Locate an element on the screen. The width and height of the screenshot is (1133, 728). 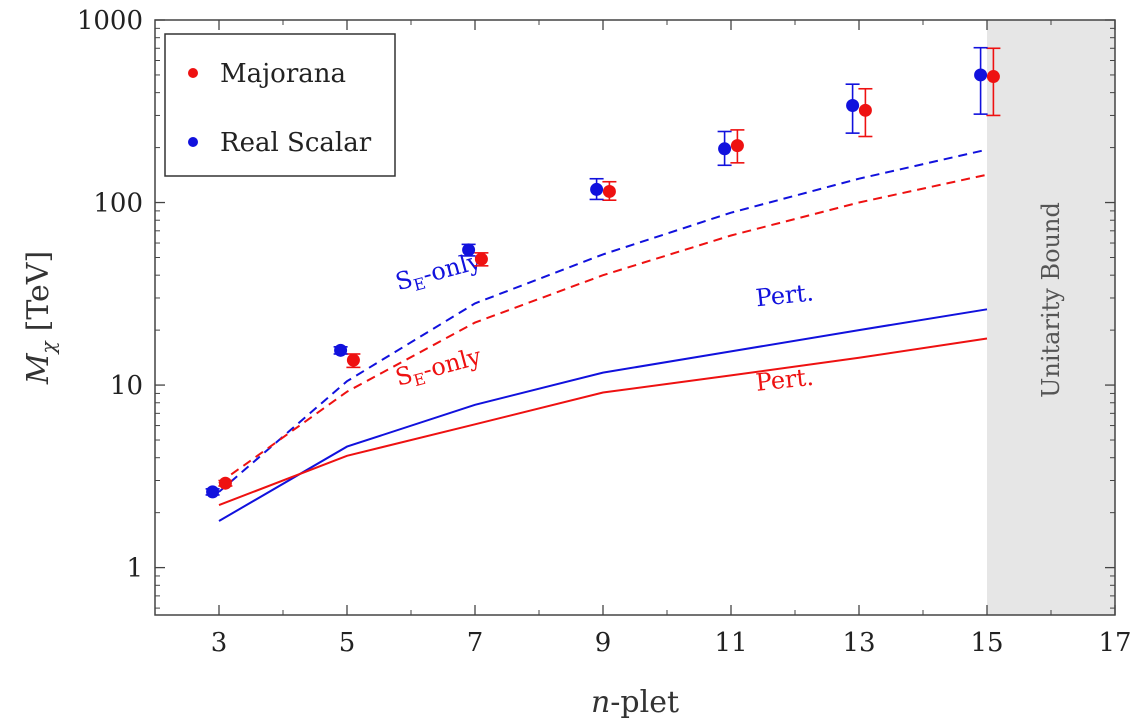
x-axis-label: n-plet is located at coordinates (635, 702).